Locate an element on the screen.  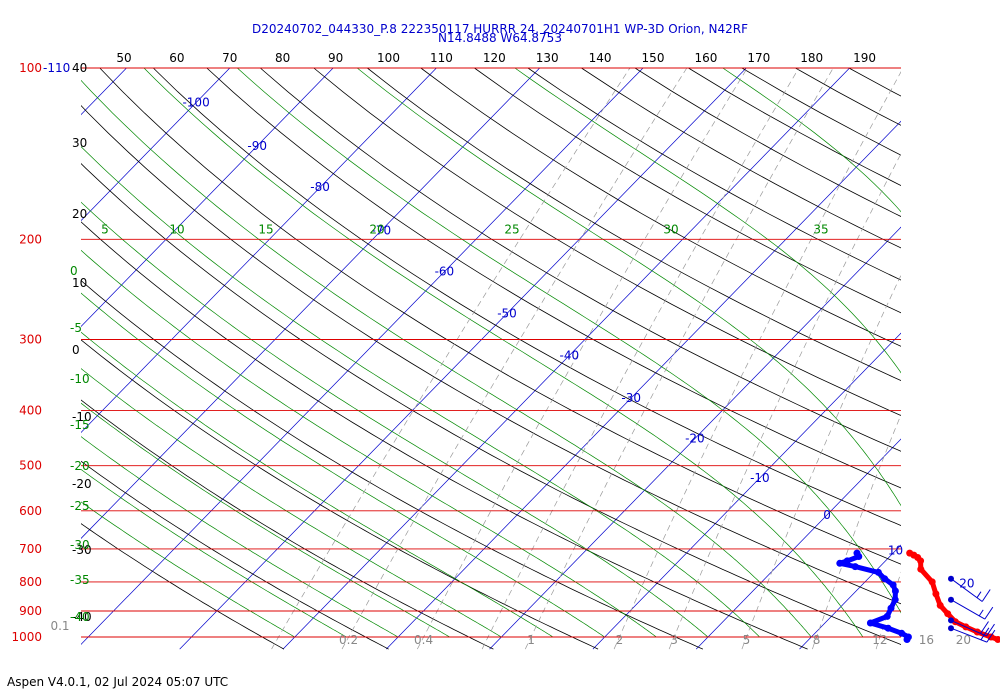
wind-barb is located at coordinates (969, 588).